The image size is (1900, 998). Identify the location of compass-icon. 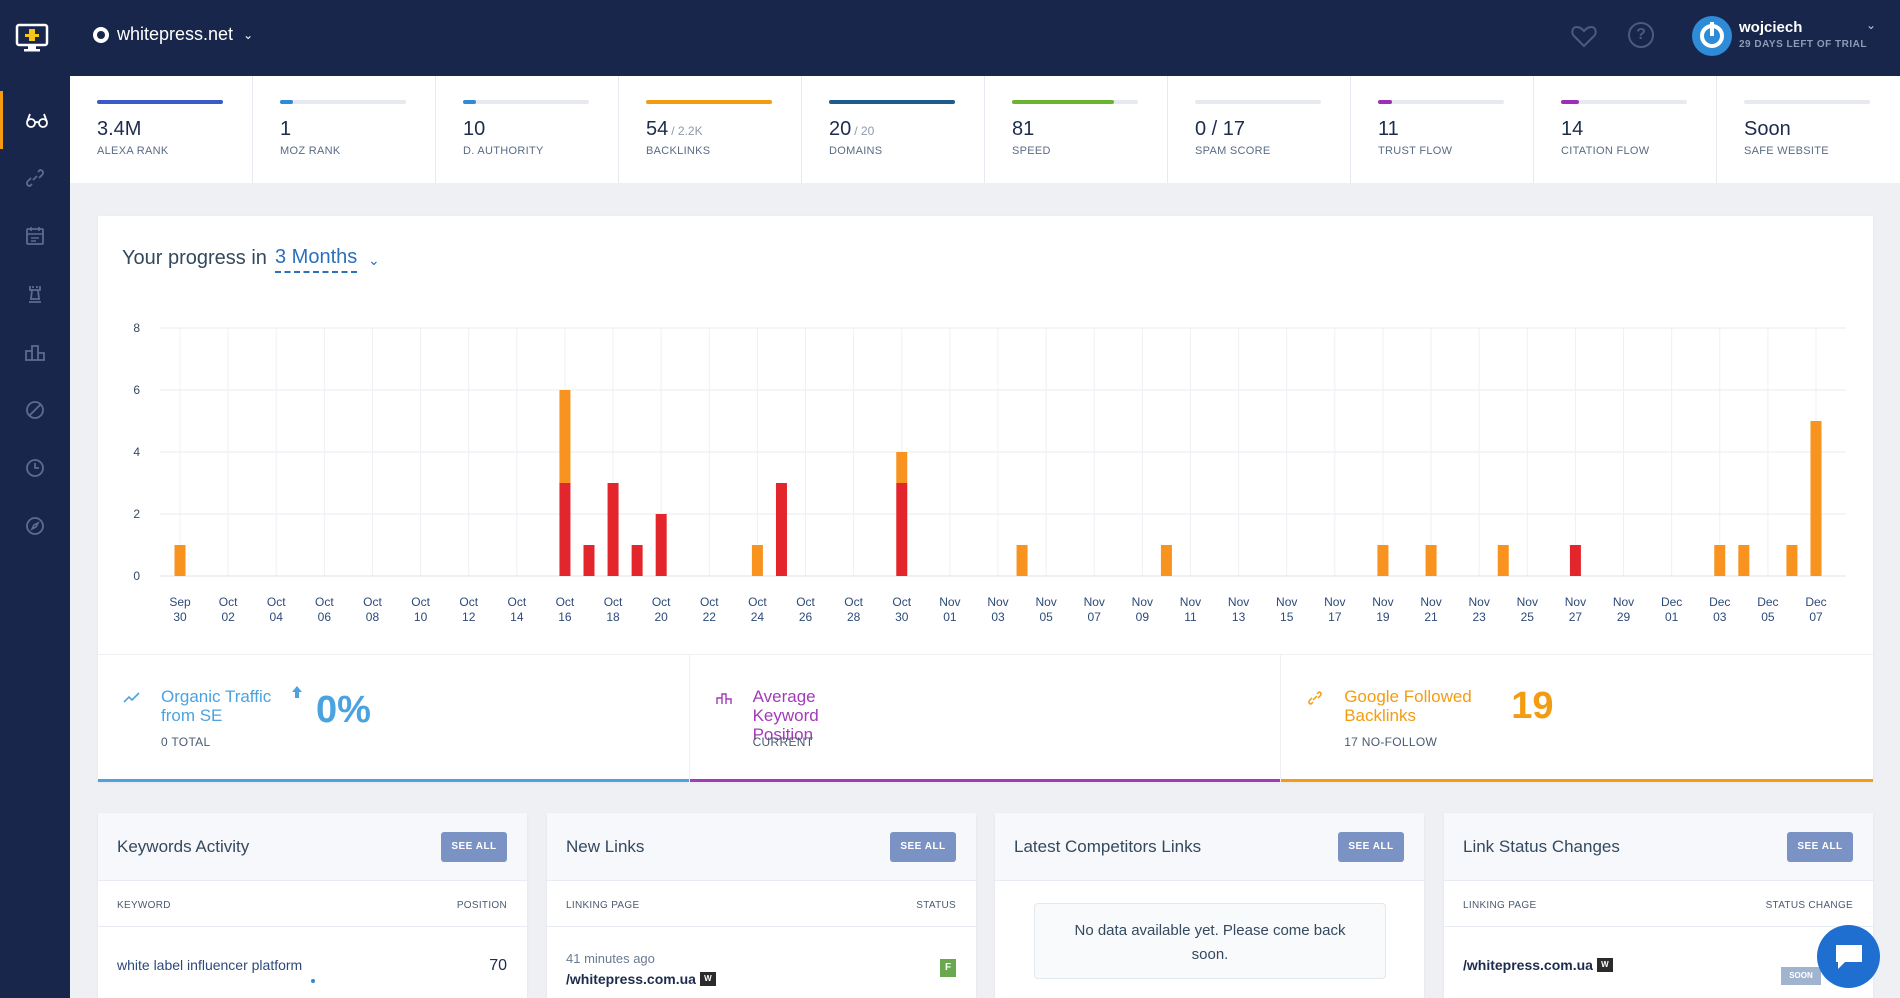
(35, 526).